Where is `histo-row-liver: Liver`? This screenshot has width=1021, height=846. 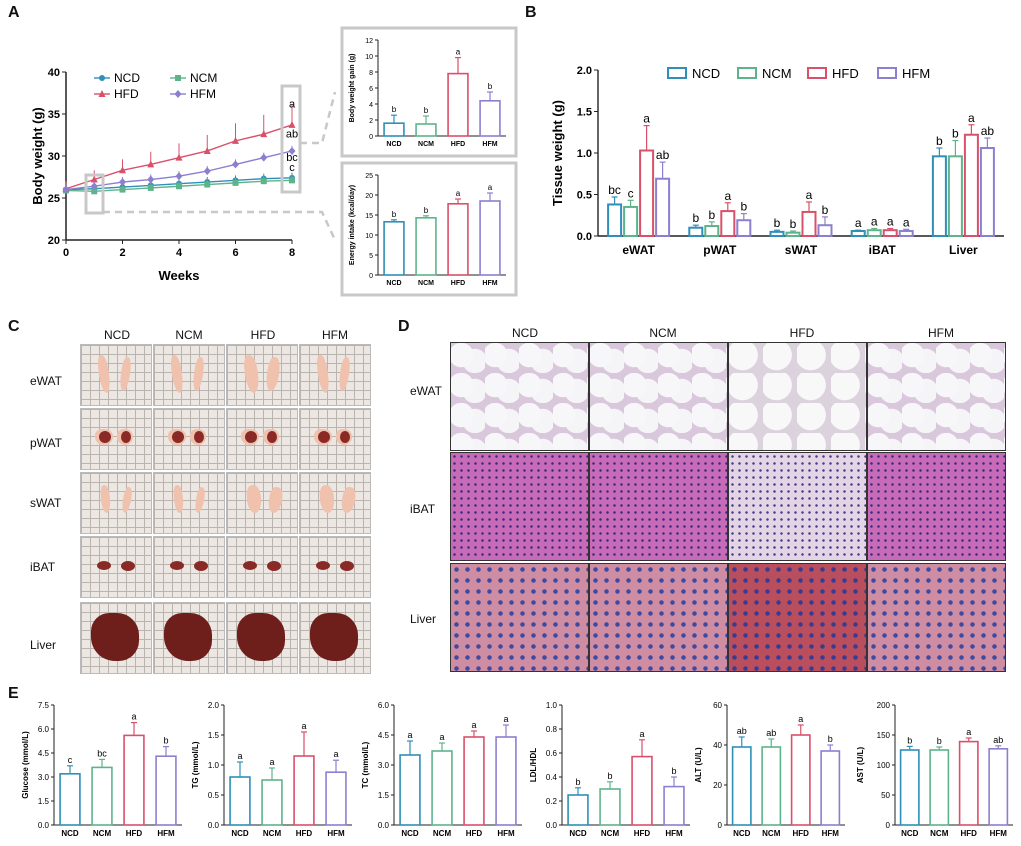 histo-row-liver: Liver is located at coordinates (423, 619).